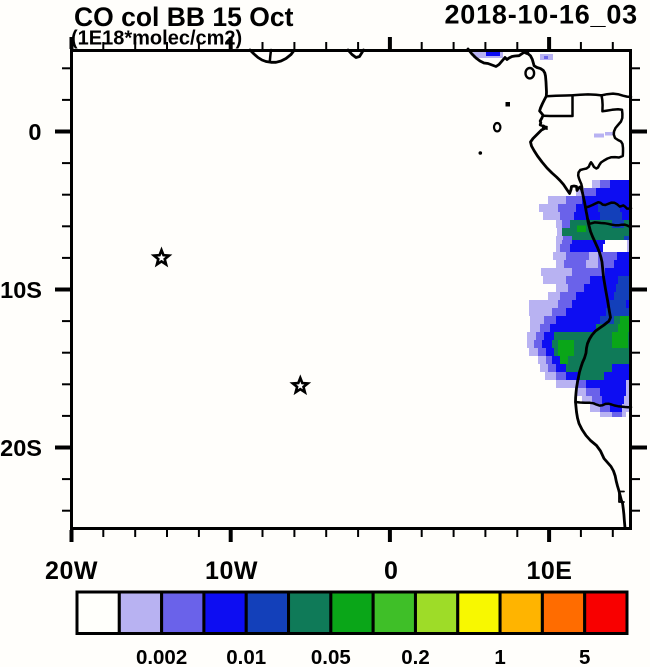  What do you see at coordinates (415, 656) in the screenshot?
I see `svg-text: 0.2` at bounding box center [415, 656].